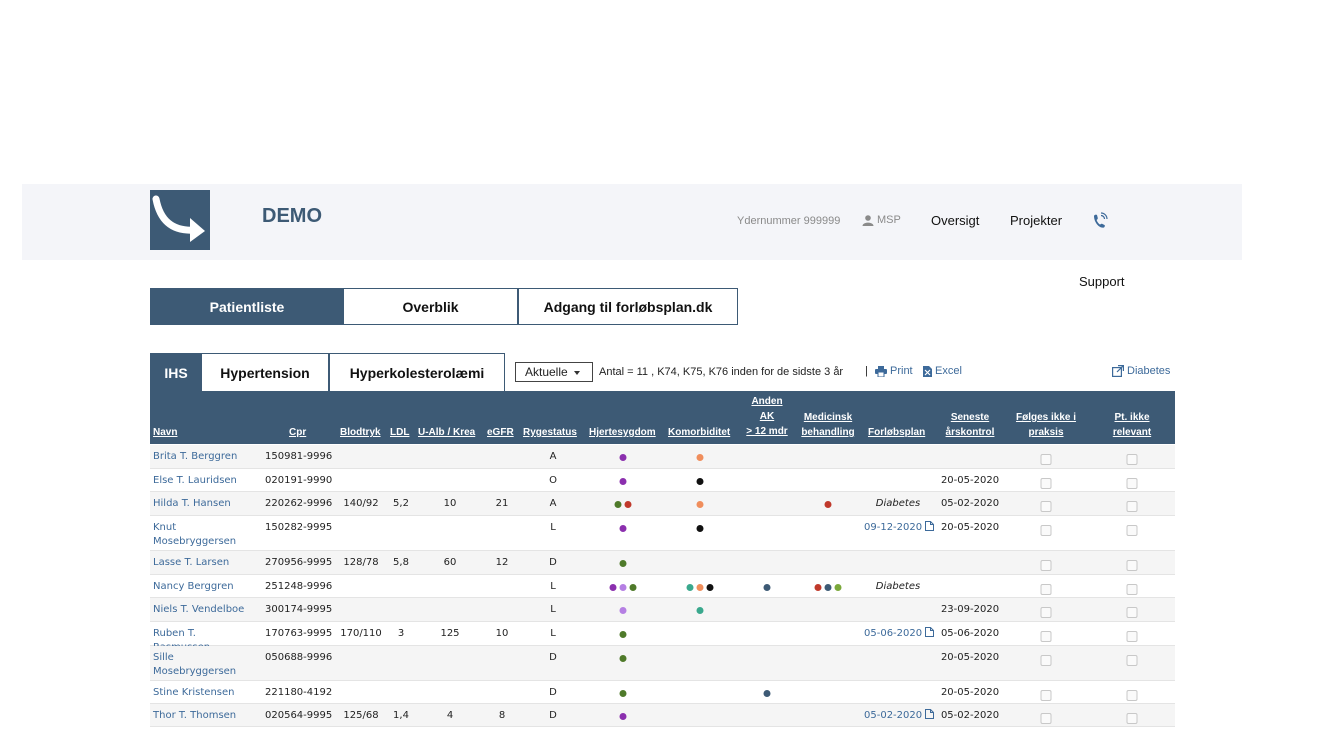  What do you see at coordinates (265, 372) in the screenshot?
I see `tab-hypertension: Hypertension` at bounding box center [265, 372].